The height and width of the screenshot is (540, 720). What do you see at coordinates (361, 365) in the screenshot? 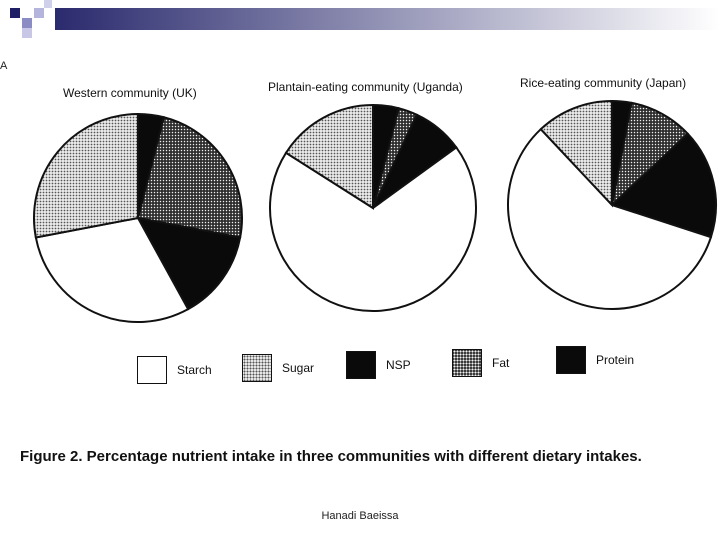
I see `legend-swatch-nsp` at bounding box center [361, 365].